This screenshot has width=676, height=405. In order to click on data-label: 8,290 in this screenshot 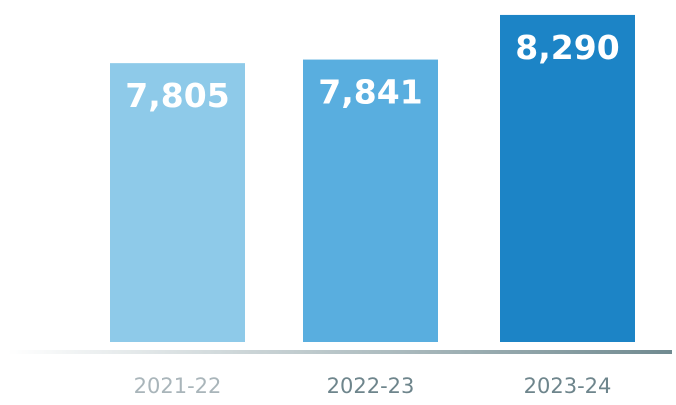, I will do `click(567, 47)`.